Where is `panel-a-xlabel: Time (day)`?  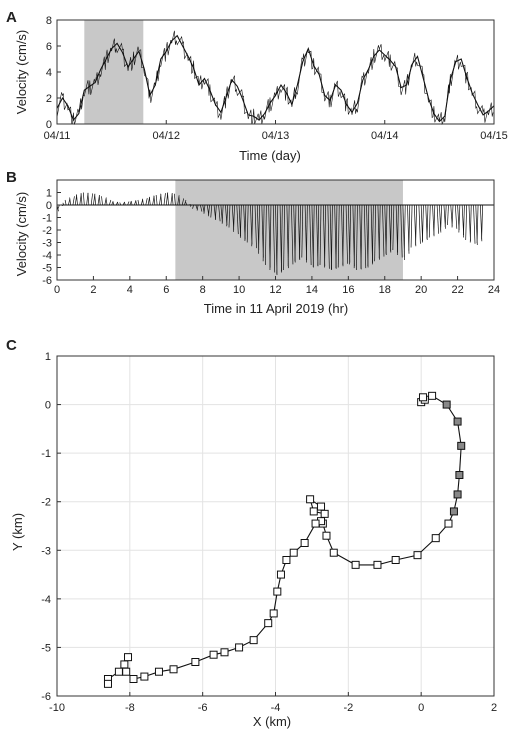
panel-a-xlabel: Time (day) is located at coordinates (270, 155).